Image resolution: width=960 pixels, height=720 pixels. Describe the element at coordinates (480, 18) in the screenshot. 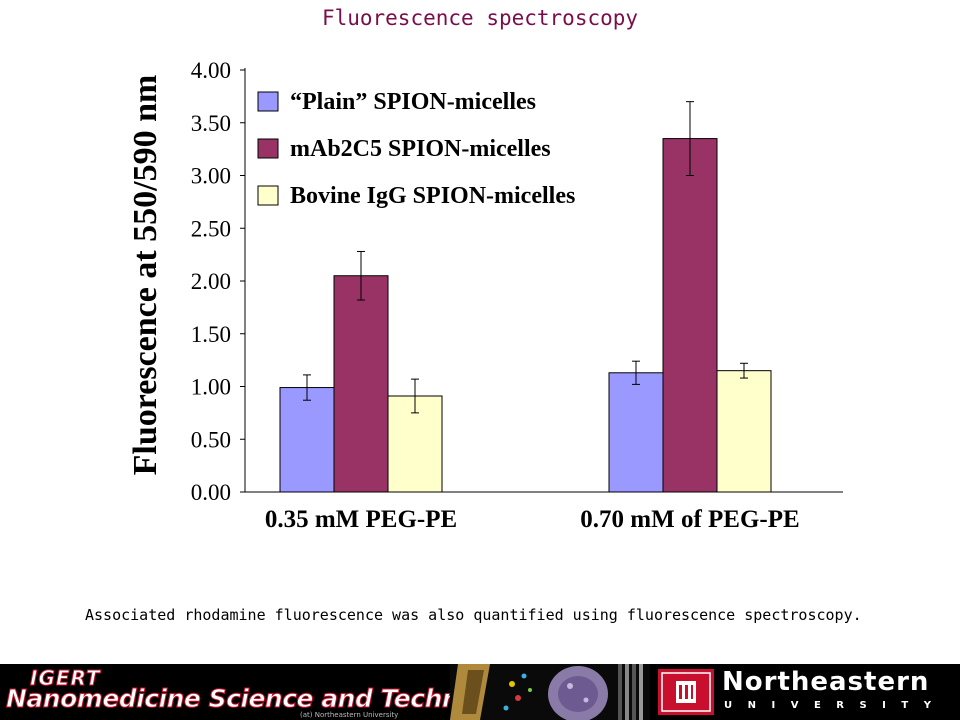

I see `slide-title: Fluorescence spectroscopy` at that location.